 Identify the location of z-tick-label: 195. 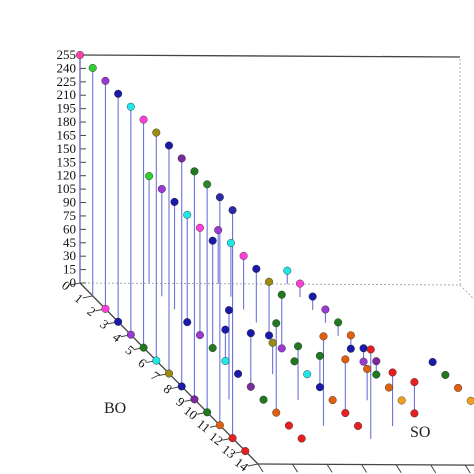
(67, 108).